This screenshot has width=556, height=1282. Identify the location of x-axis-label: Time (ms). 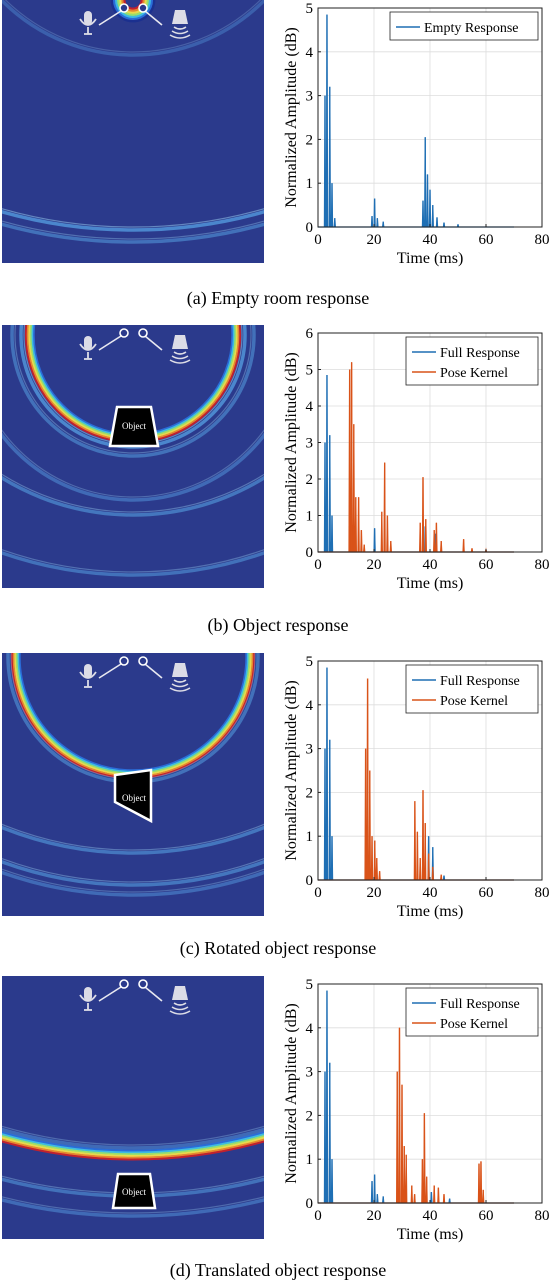
(430, 583).